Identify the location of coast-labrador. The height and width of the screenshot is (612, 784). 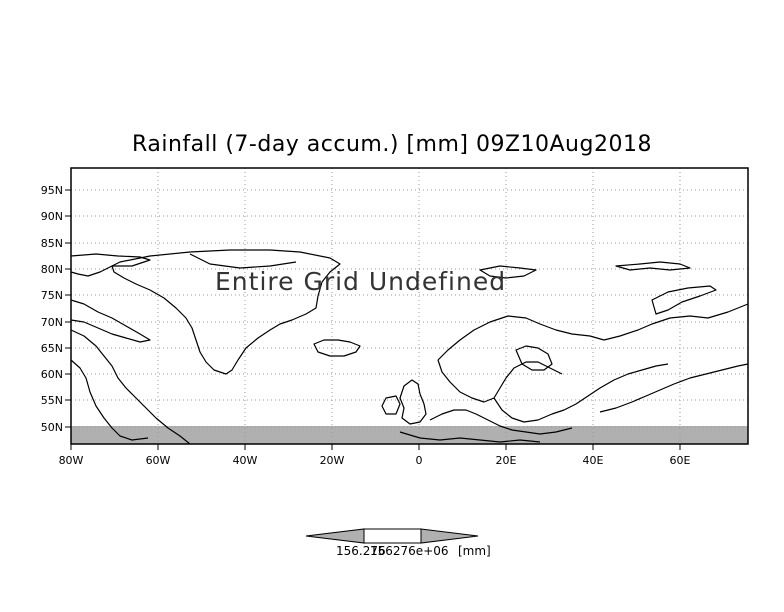
(130, 387).